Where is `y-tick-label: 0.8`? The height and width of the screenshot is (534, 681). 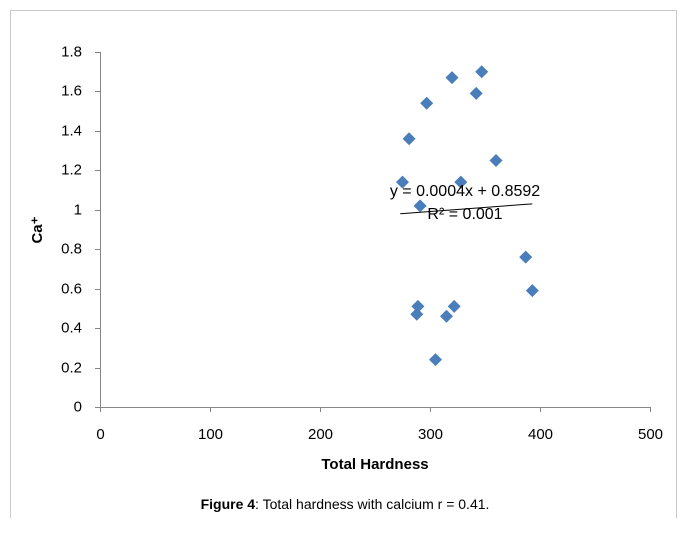
y-tick-label: 0.8 is located at coordinates (71, 248).